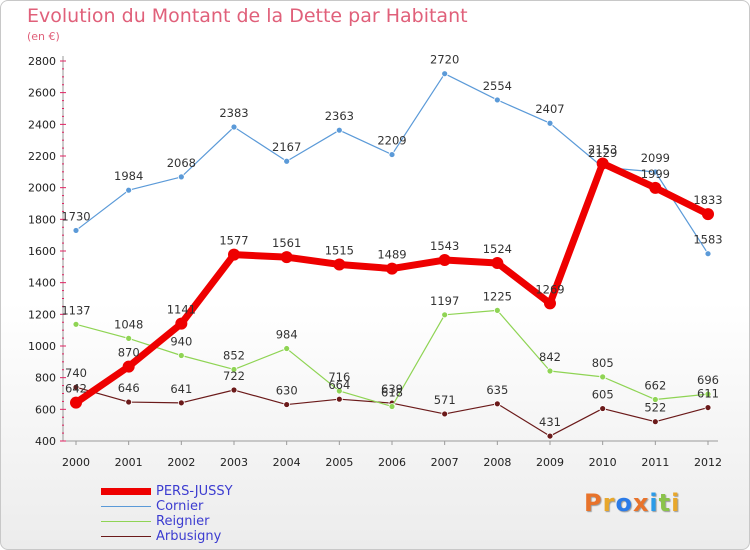 This screenshot has height=550, width=750. What do you see at coordinates (497, 390) in the screenshot?
I see `data-label: 635` at bounding box center [497, 390].